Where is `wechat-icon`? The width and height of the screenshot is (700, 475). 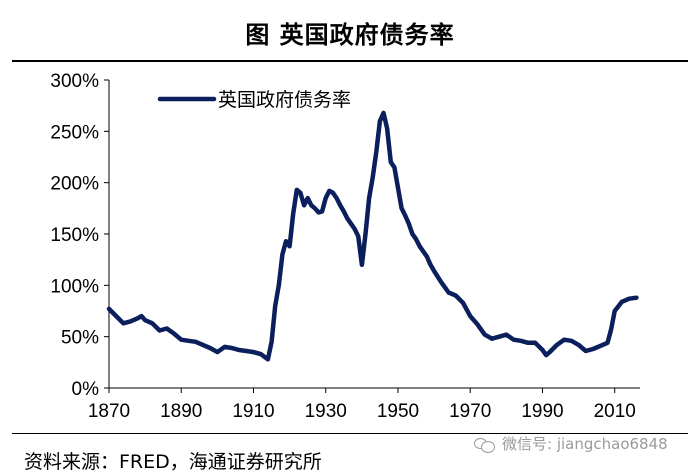 wechat-icon is located at coordinates (485, 444).